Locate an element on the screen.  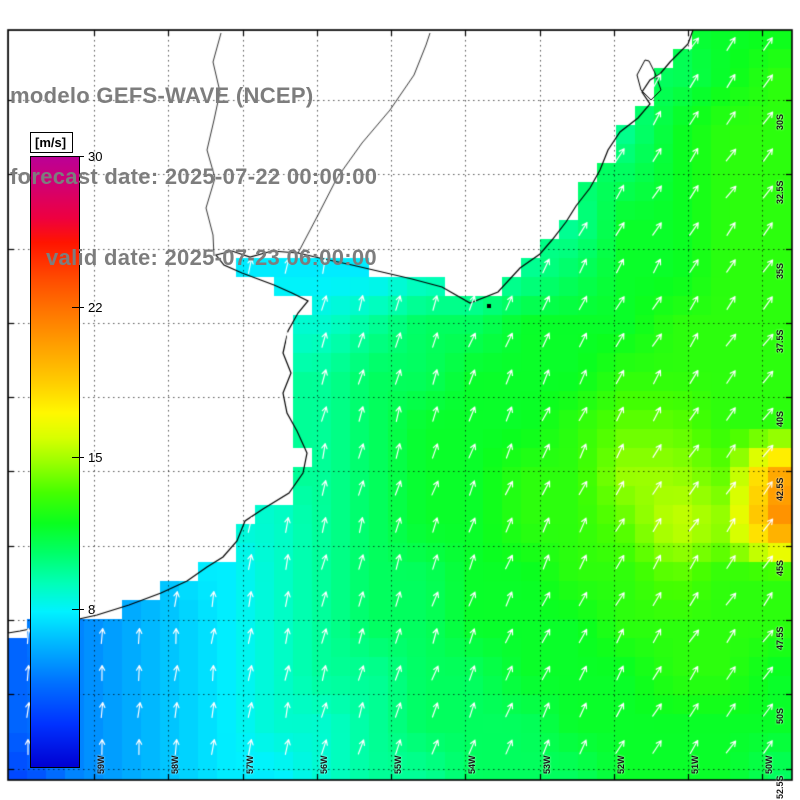
lat-label: 40S is located at coordinates (780, 418).